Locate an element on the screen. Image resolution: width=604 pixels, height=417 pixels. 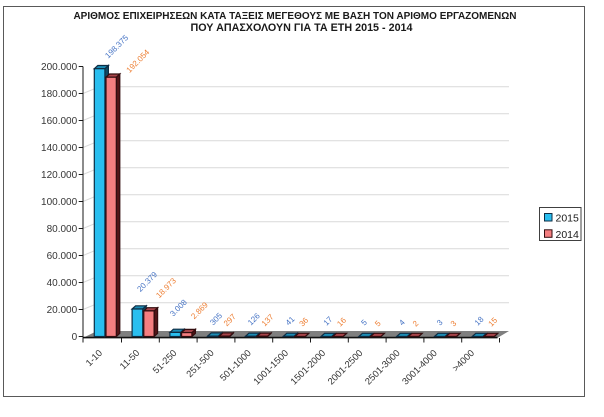
svg-text: 60.000 is located at coordinates (62, 256).